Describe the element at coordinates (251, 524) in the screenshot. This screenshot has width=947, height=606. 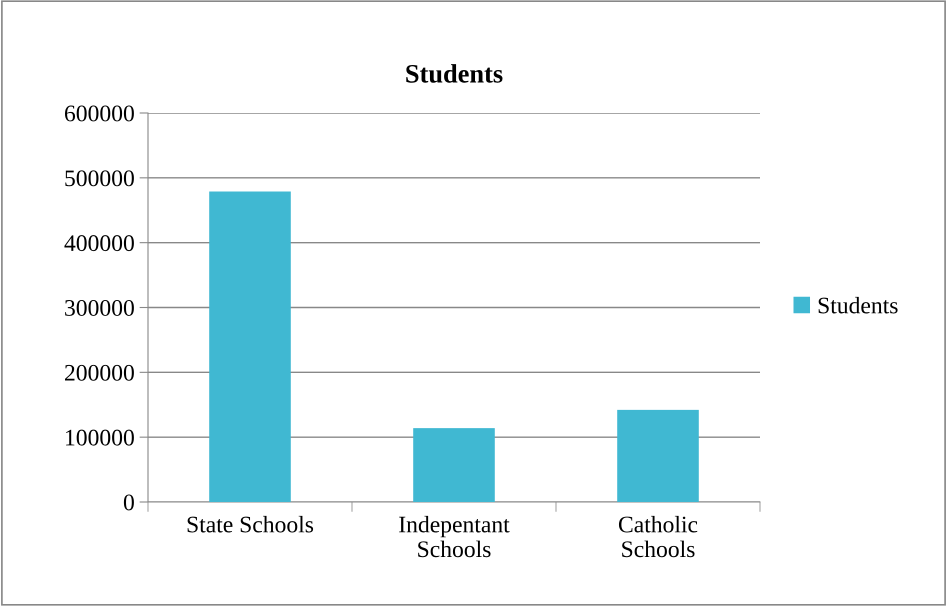
I see `x-tick-label: State Schools` at that location.